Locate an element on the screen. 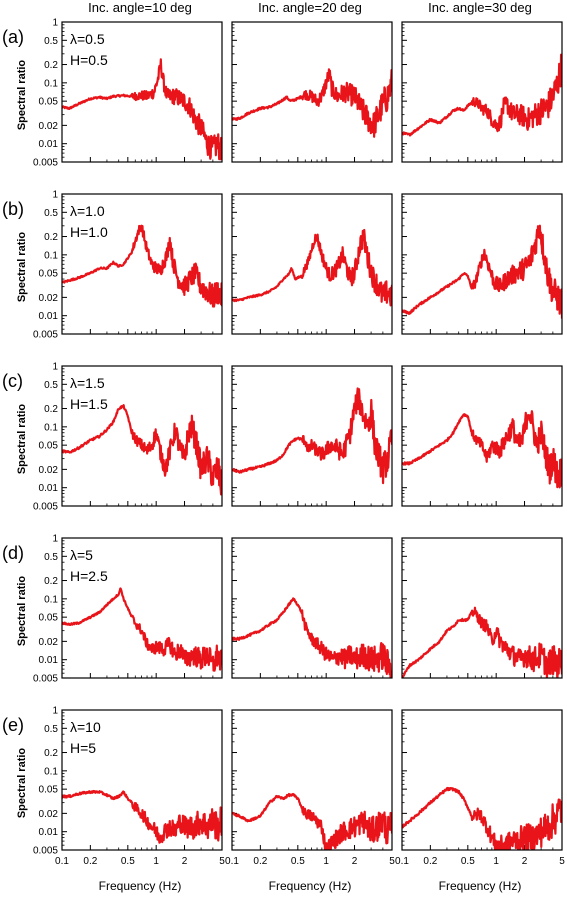  param-h-d: H=2.5 is located at coordinates (89, 576).